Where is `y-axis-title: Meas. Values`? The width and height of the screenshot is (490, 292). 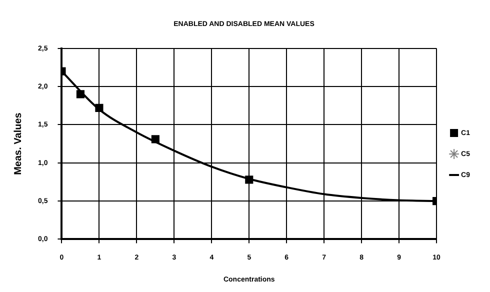
y-axis-title: Meas. Values is located at coordinates (18, 143).